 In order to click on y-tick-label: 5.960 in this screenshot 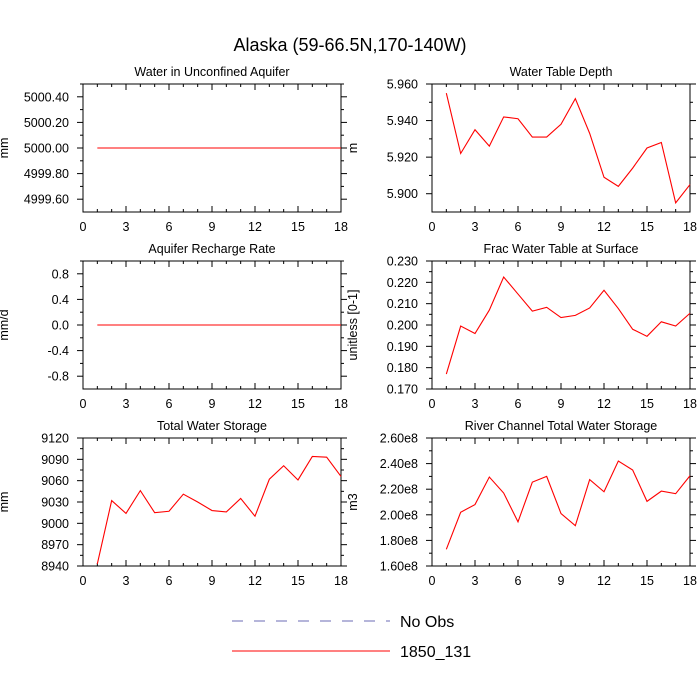, I will do `click(402, 85)`.